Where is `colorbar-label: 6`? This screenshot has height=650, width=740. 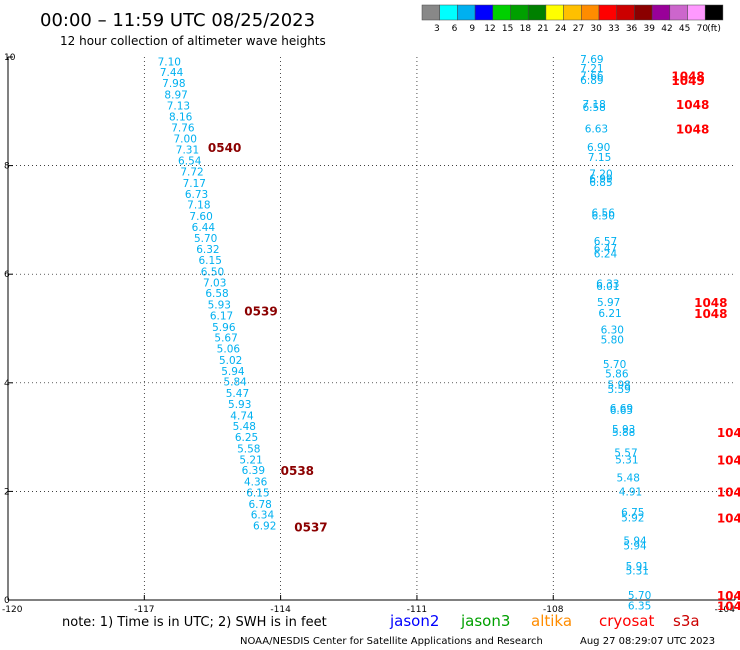
colorbar-label: 6 is located at coordinates (455, 29).